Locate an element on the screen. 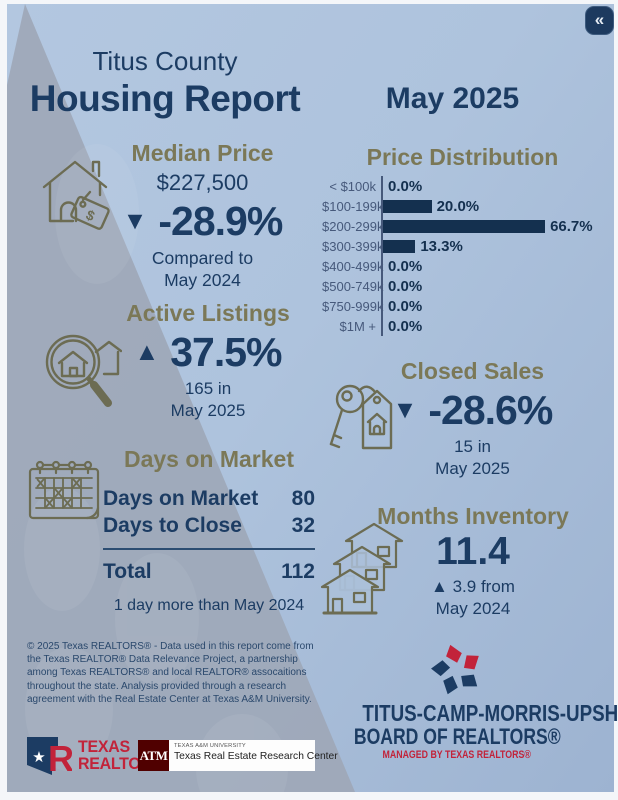 The width and height of the screenshot is (618, 800). tr-word-line1: TEXAS is located at coordinates (104, 746).